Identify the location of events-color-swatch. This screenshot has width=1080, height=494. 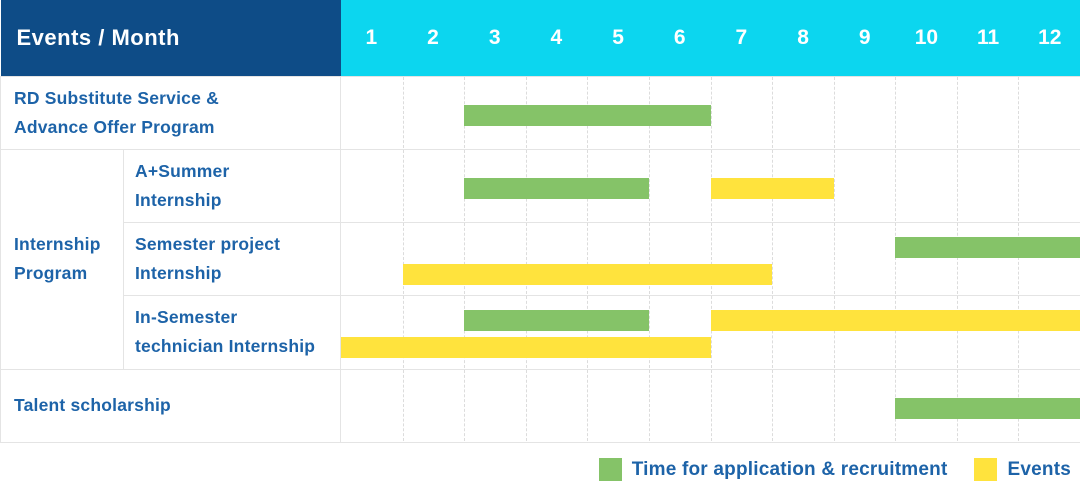
(986, 469).